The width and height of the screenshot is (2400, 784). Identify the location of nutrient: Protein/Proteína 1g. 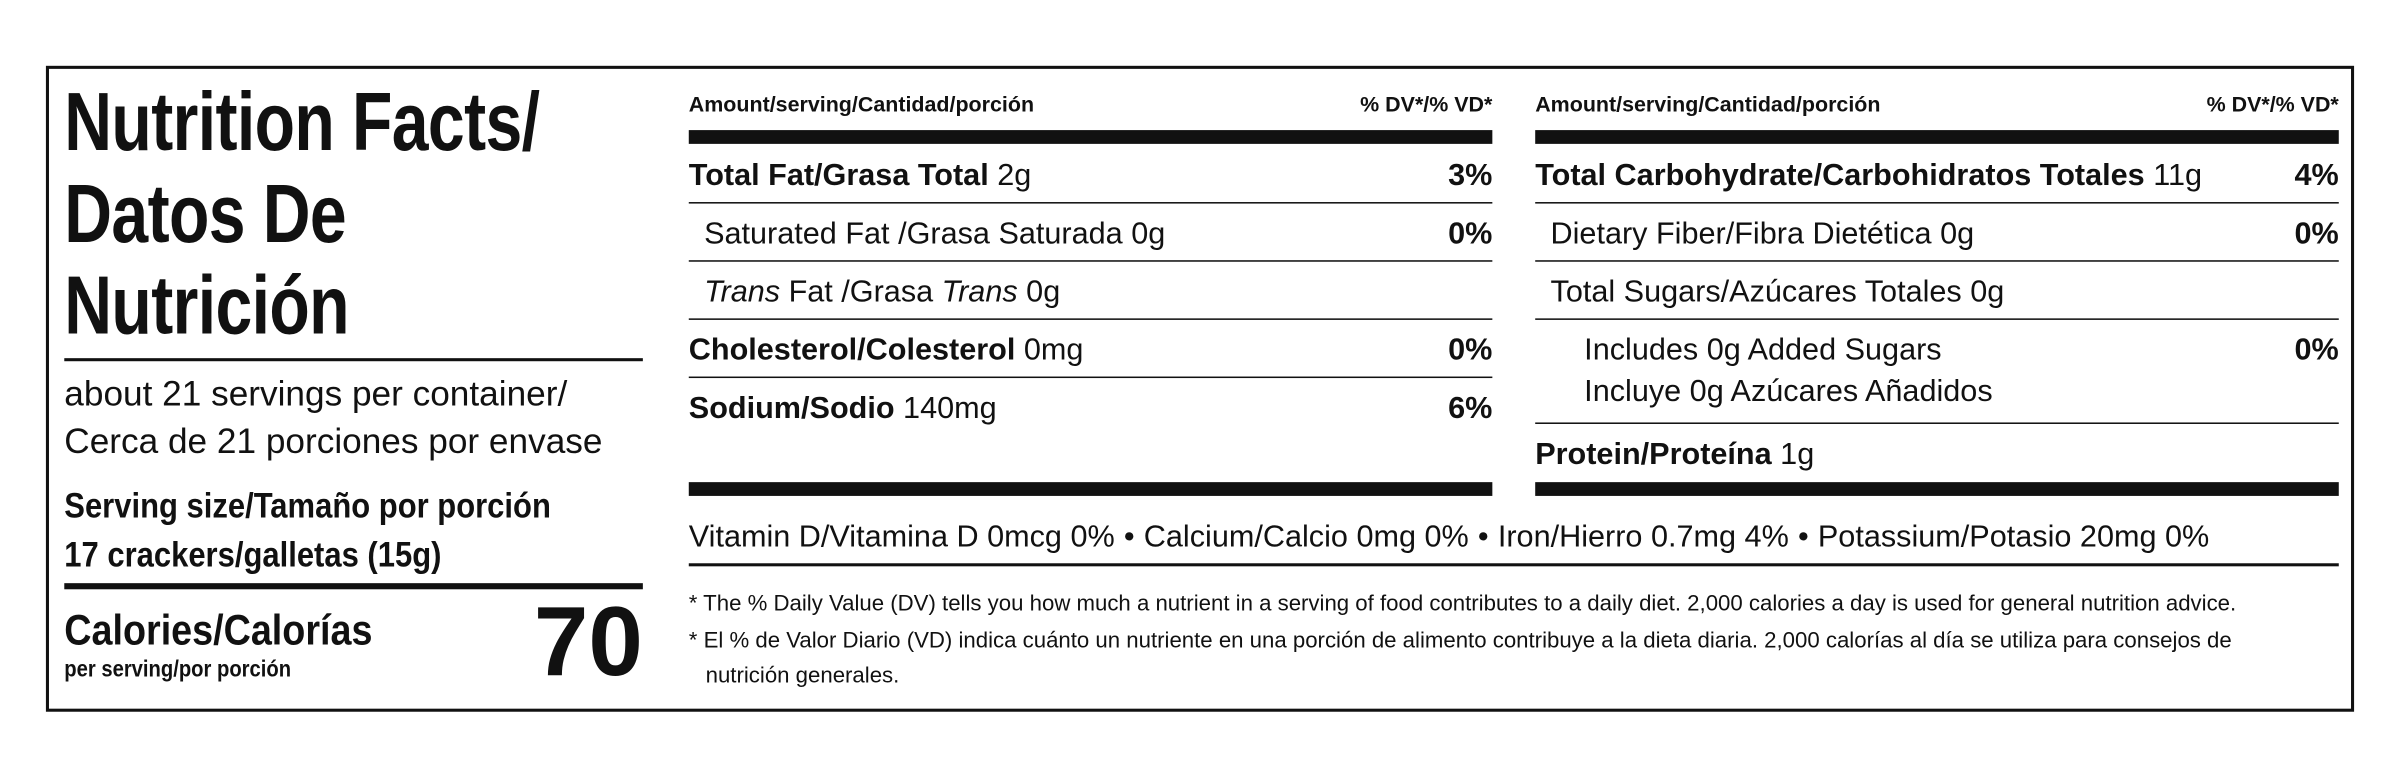
(1674, 455).